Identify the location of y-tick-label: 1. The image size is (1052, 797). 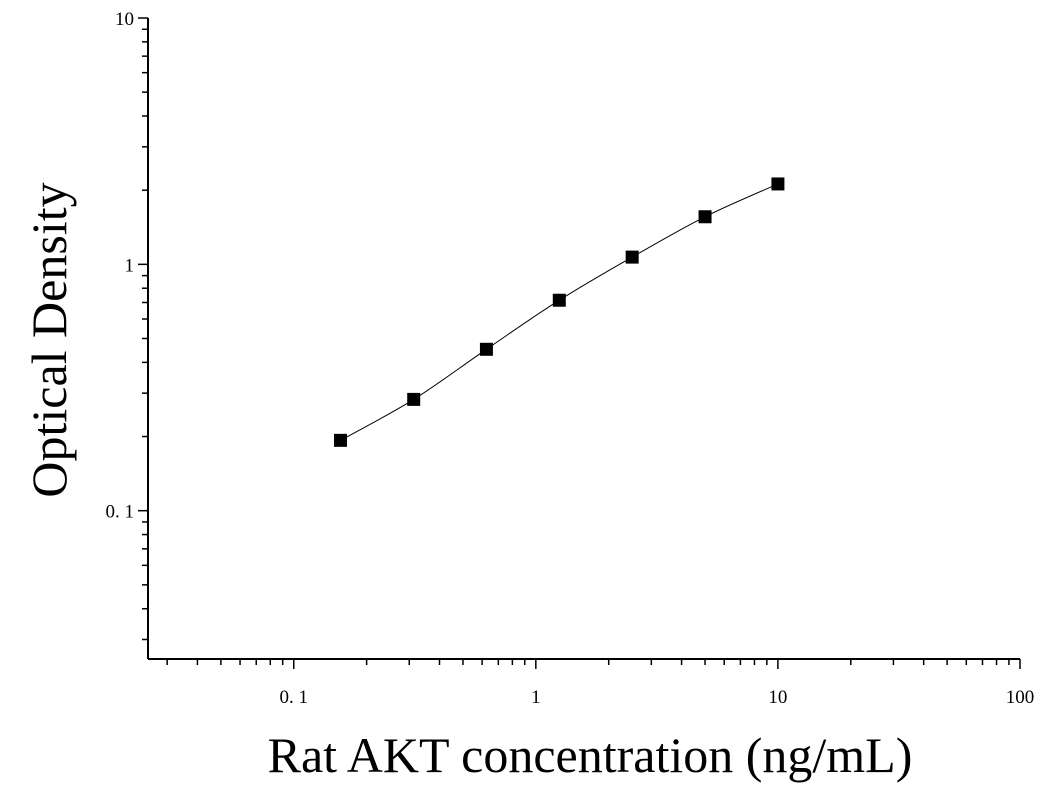
(130, 265).